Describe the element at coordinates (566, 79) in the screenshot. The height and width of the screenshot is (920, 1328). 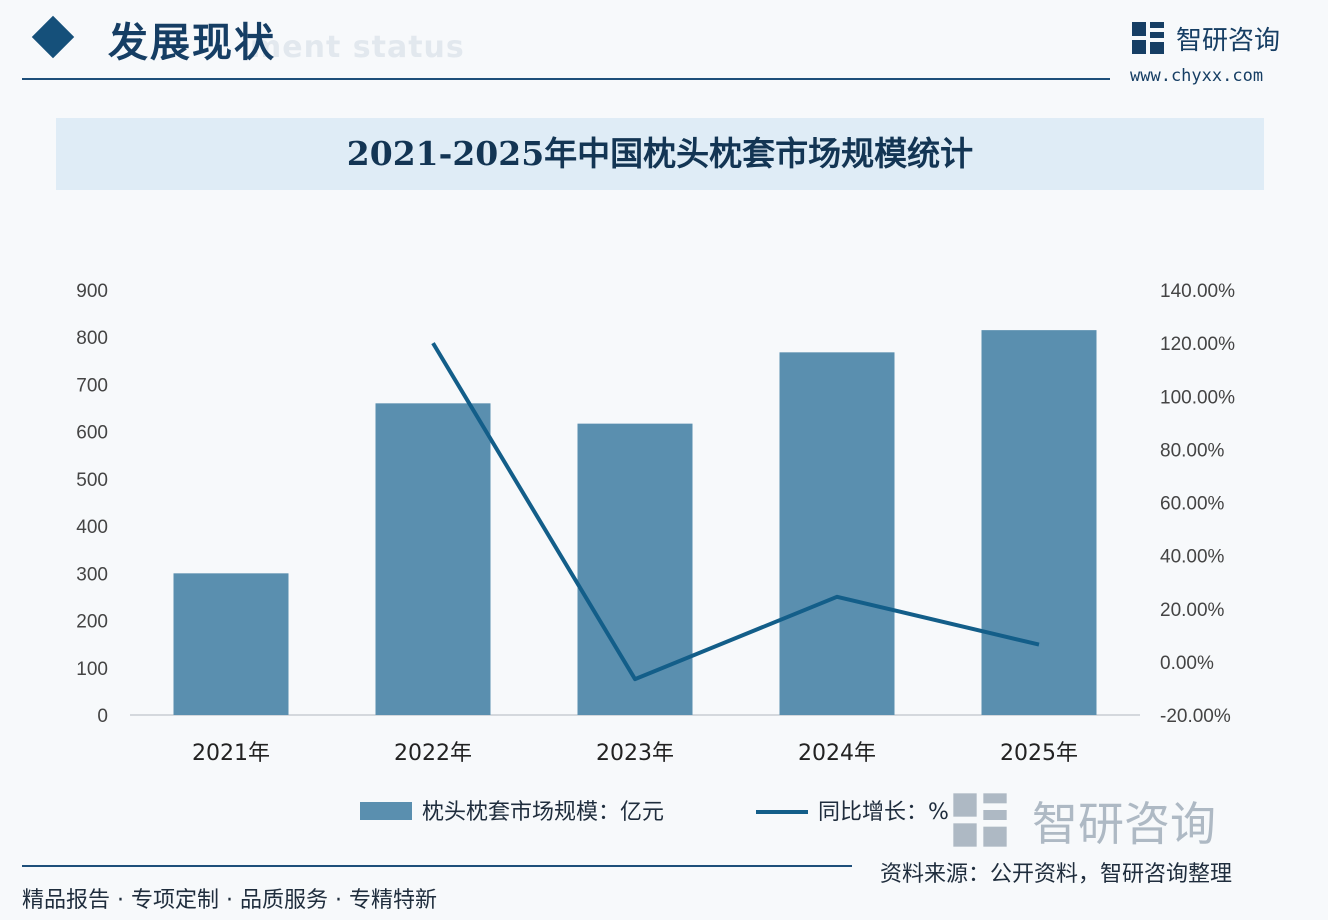
I see `header-divider` at that location.